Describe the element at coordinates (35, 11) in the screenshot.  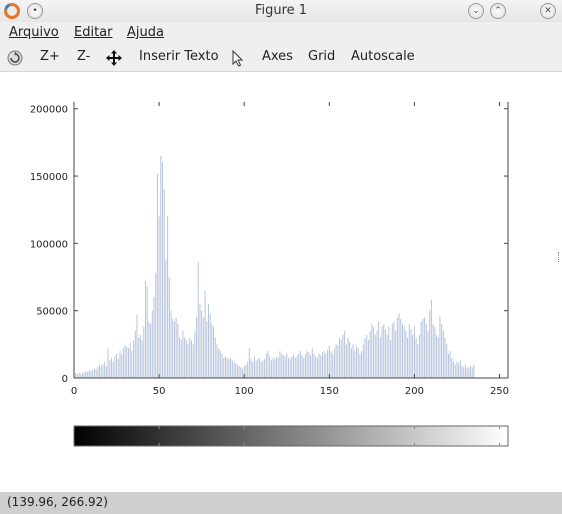
I see `menu-circle-icon: •` at that location.